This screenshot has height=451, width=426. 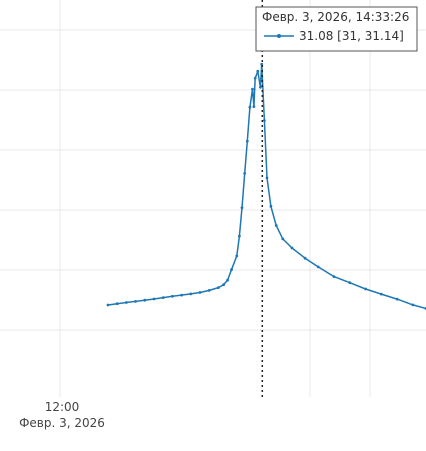 What do you see at coordinates (335, 17) in the screenshot?
I see `tooltip-title: Февр. 3, 2026, 14:33:26` at bounding box center [335, 17].